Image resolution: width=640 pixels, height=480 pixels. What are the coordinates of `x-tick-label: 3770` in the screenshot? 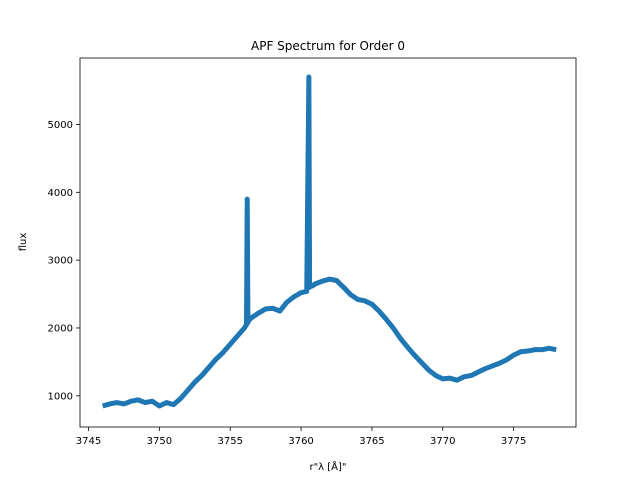 It's located at (442, 441).